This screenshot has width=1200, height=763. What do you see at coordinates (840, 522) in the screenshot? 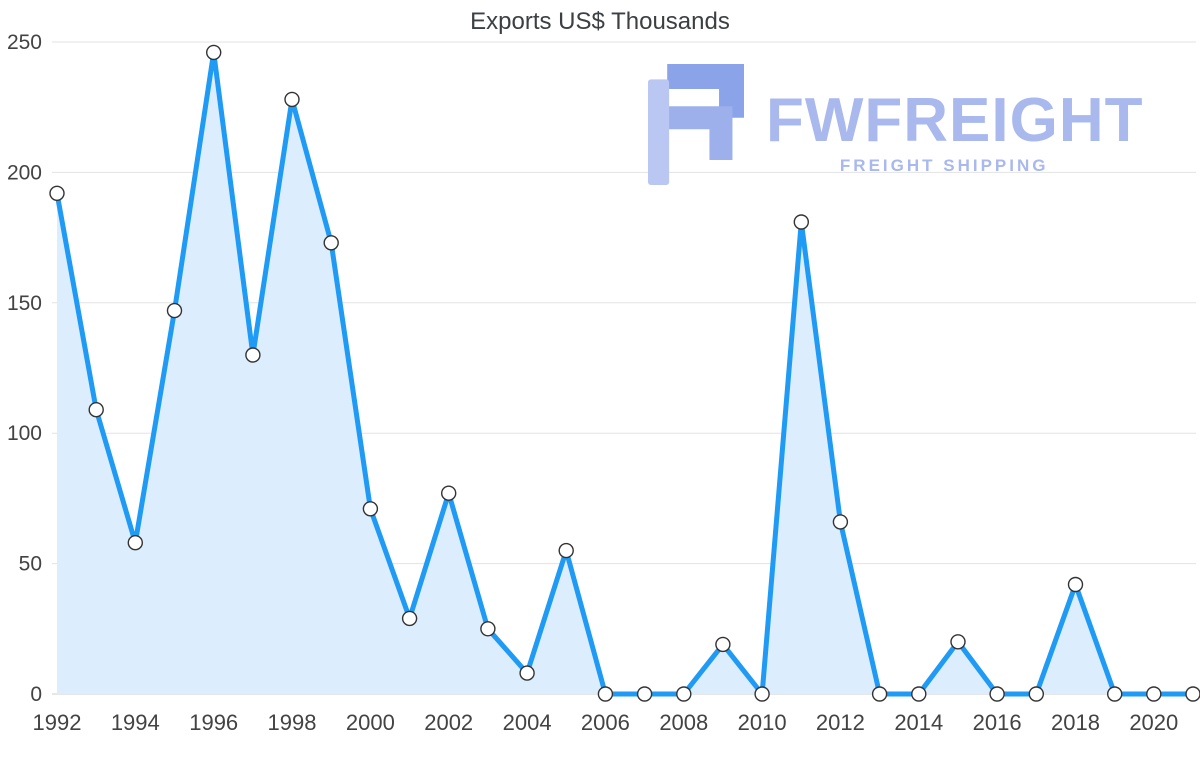
I see `data-point-2012` at bounding box center [840, 522].